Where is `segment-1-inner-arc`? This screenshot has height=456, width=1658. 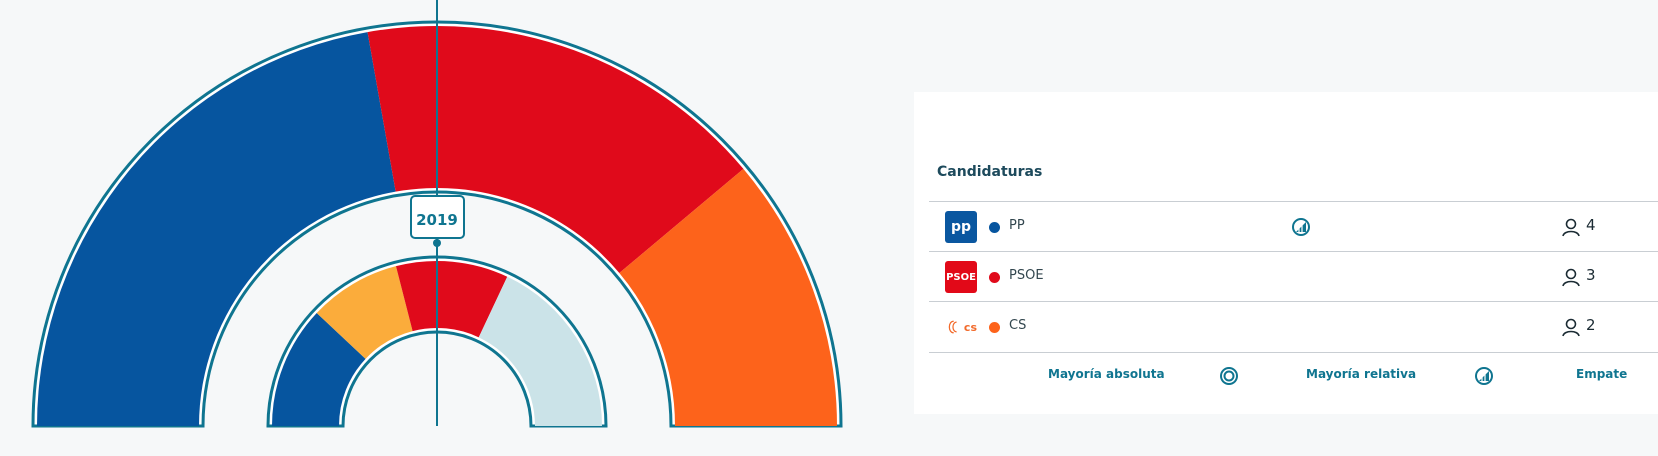 segment-1-inner-arc is located at coordinates (364, 312).